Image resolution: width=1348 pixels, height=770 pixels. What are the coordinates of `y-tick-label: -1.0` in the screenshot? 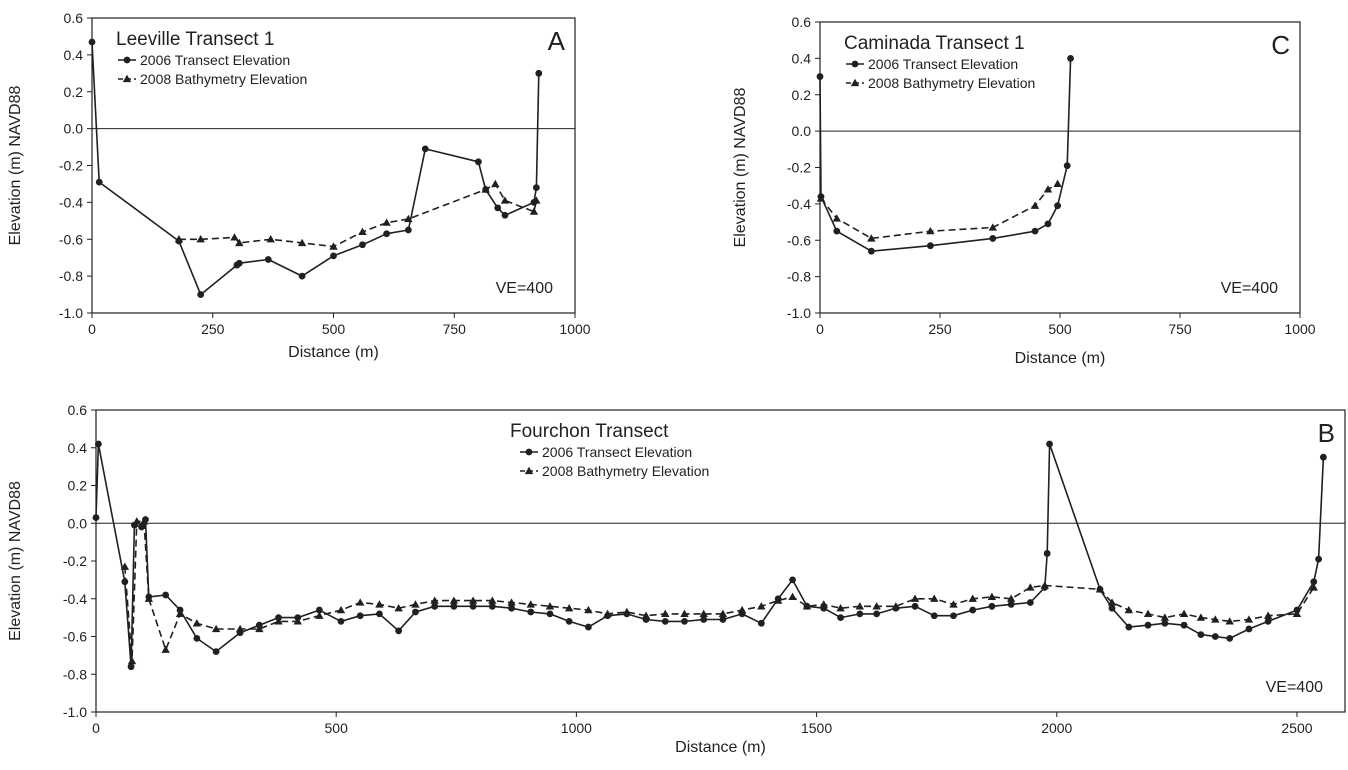 It's located at (71, 313).